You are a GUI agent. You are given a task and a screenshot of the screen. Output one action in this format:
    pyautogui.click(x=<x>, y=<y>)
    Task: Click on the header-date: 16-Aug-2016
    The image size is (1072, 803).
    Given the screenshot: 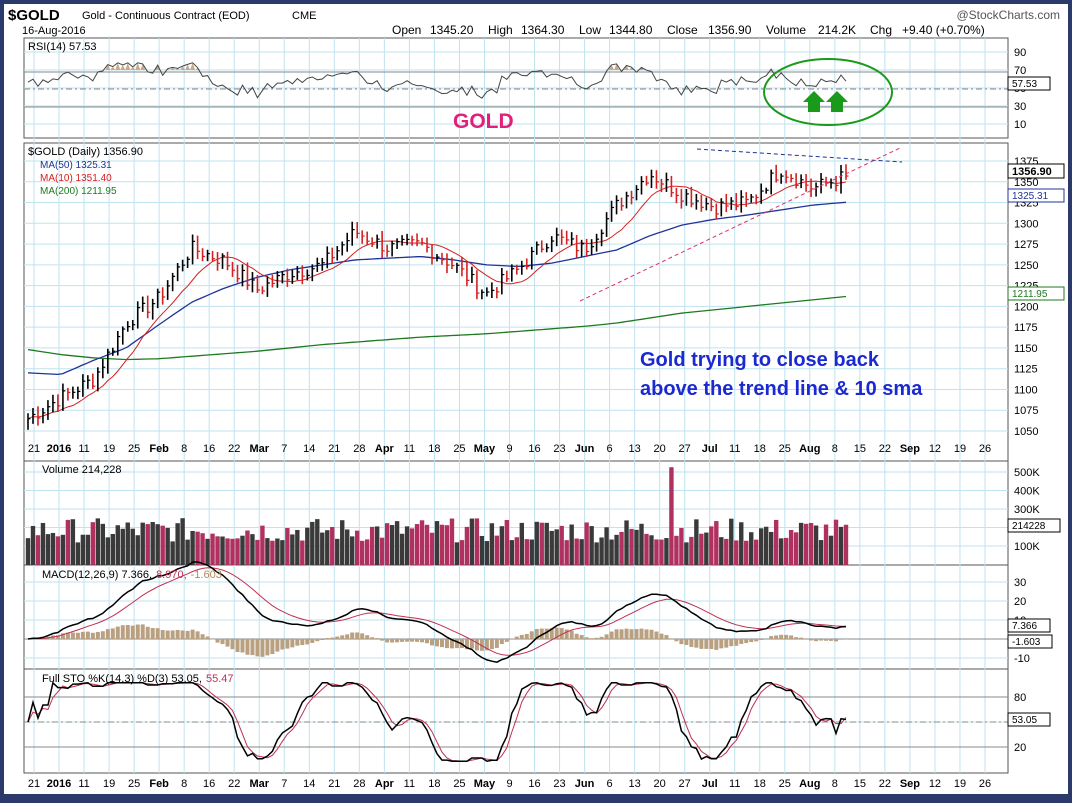 What is the action you would take?
    pyautogui.click(x=54, y=31)
    